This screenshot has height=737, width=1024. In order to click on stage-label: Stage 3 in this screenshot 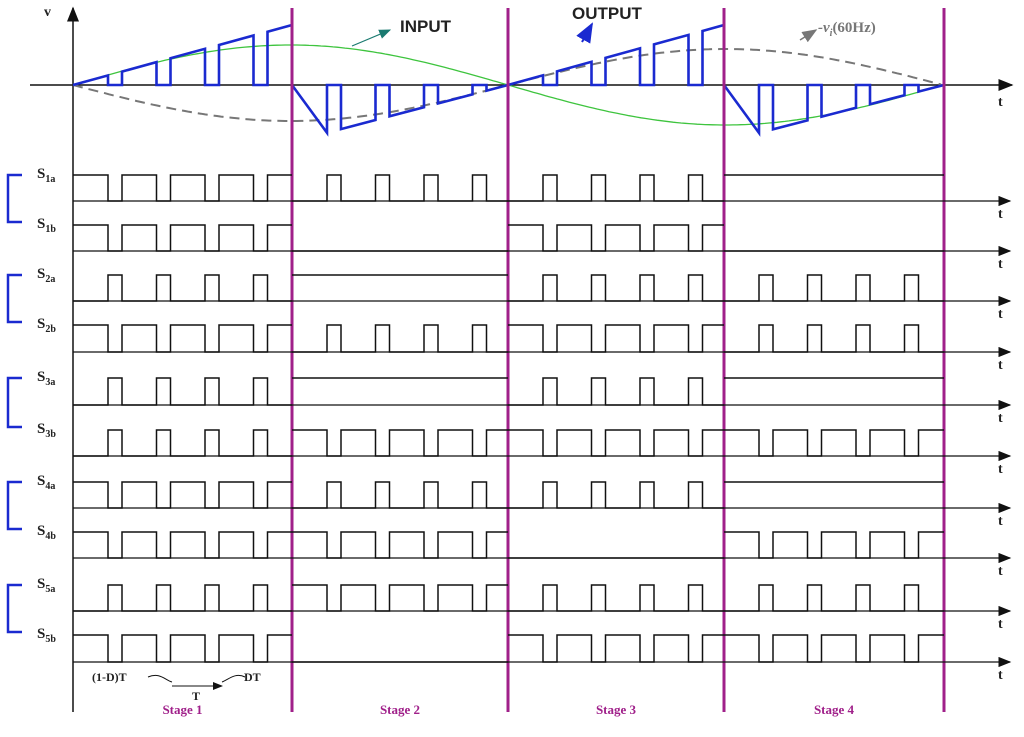, I will do `click(616, 709)`.